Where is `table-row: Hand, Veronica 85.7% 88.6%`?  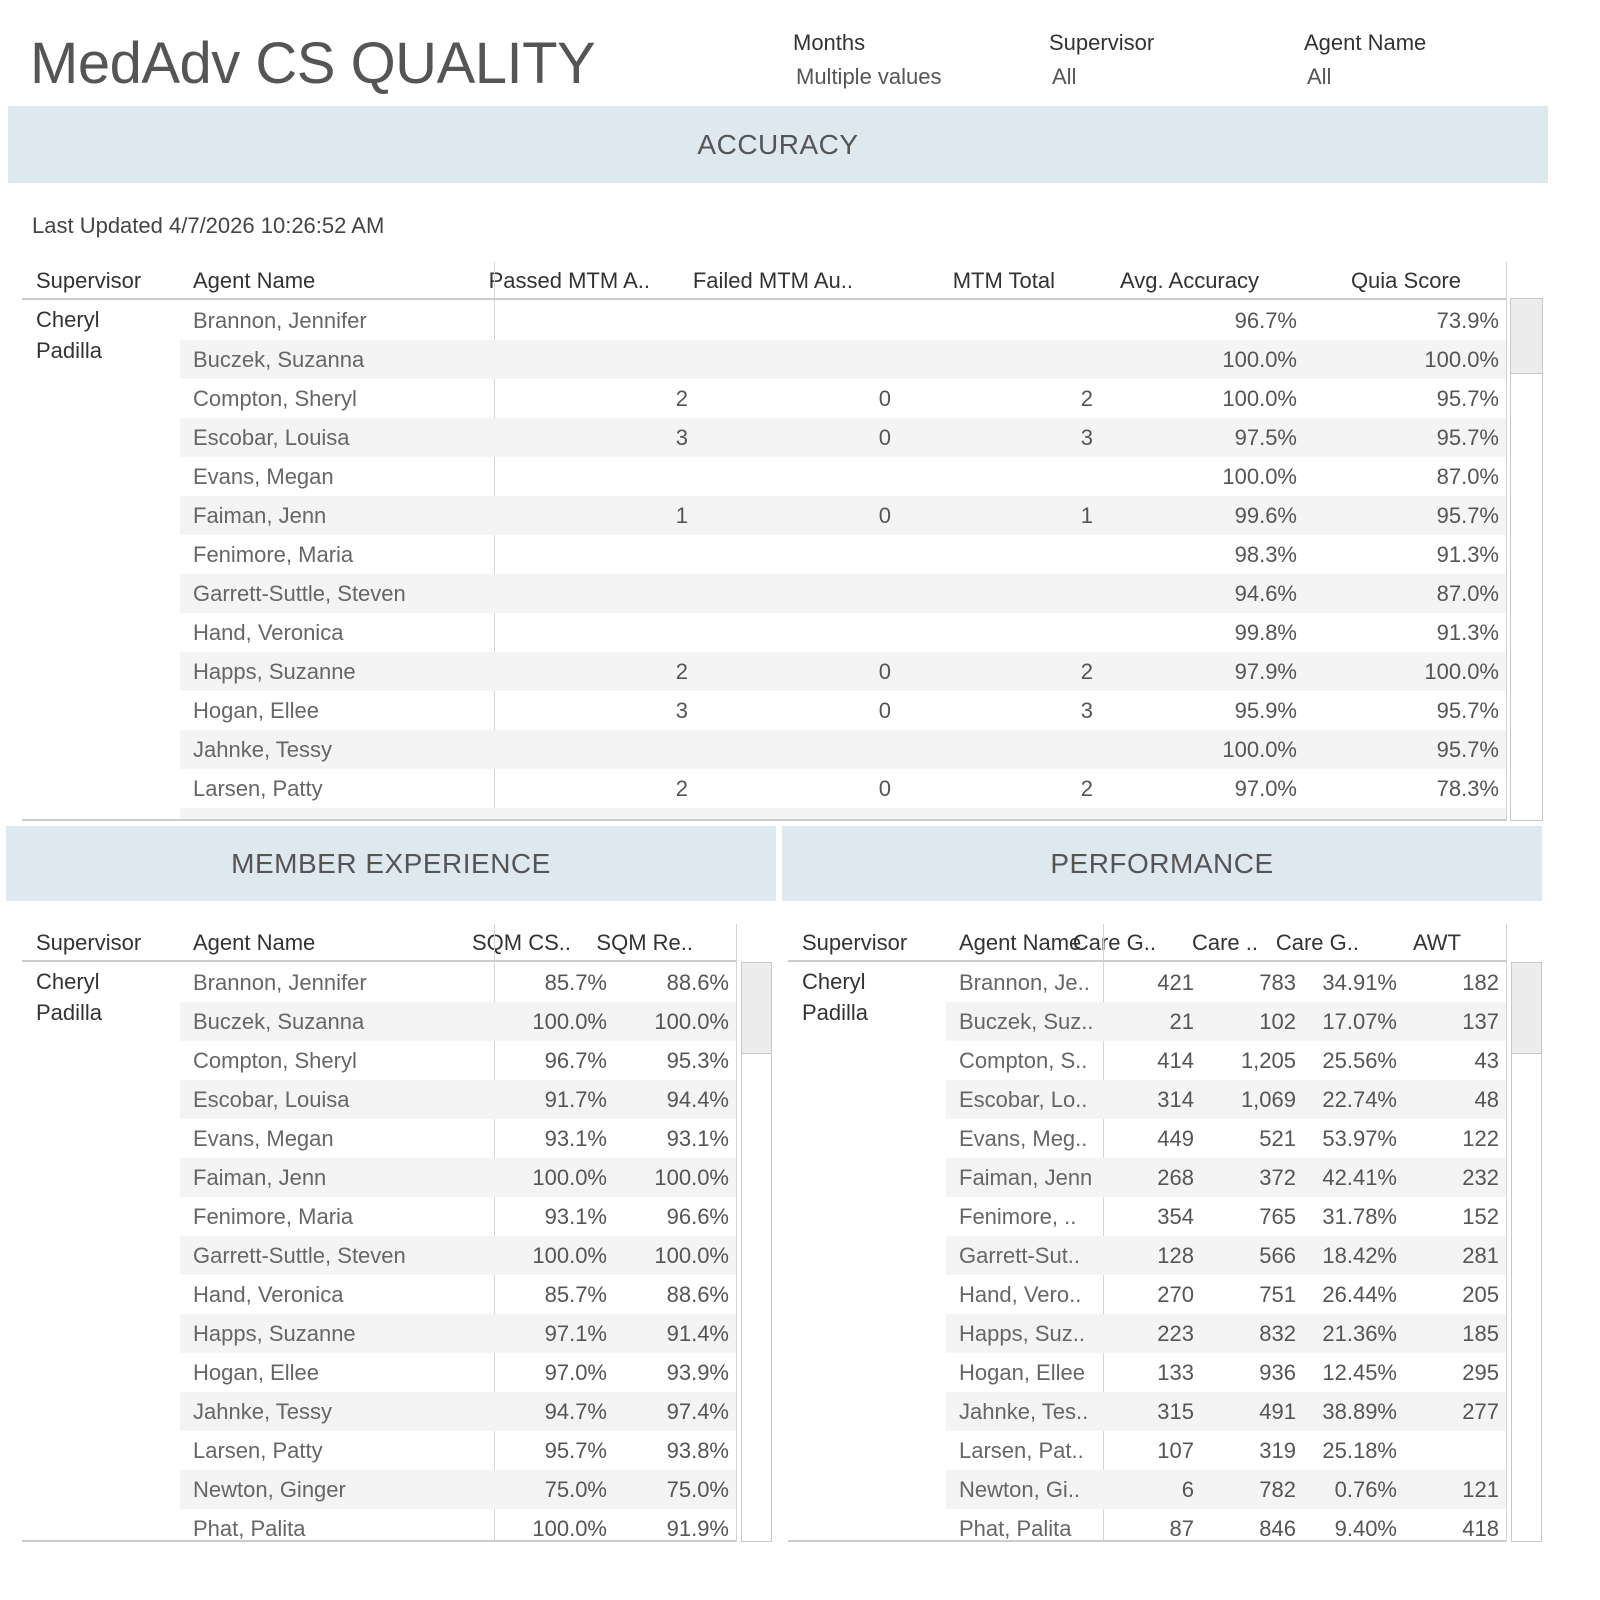
table-row: Hand, Veronica 85.7% 88.6% is located at coordinates (458, 1294).